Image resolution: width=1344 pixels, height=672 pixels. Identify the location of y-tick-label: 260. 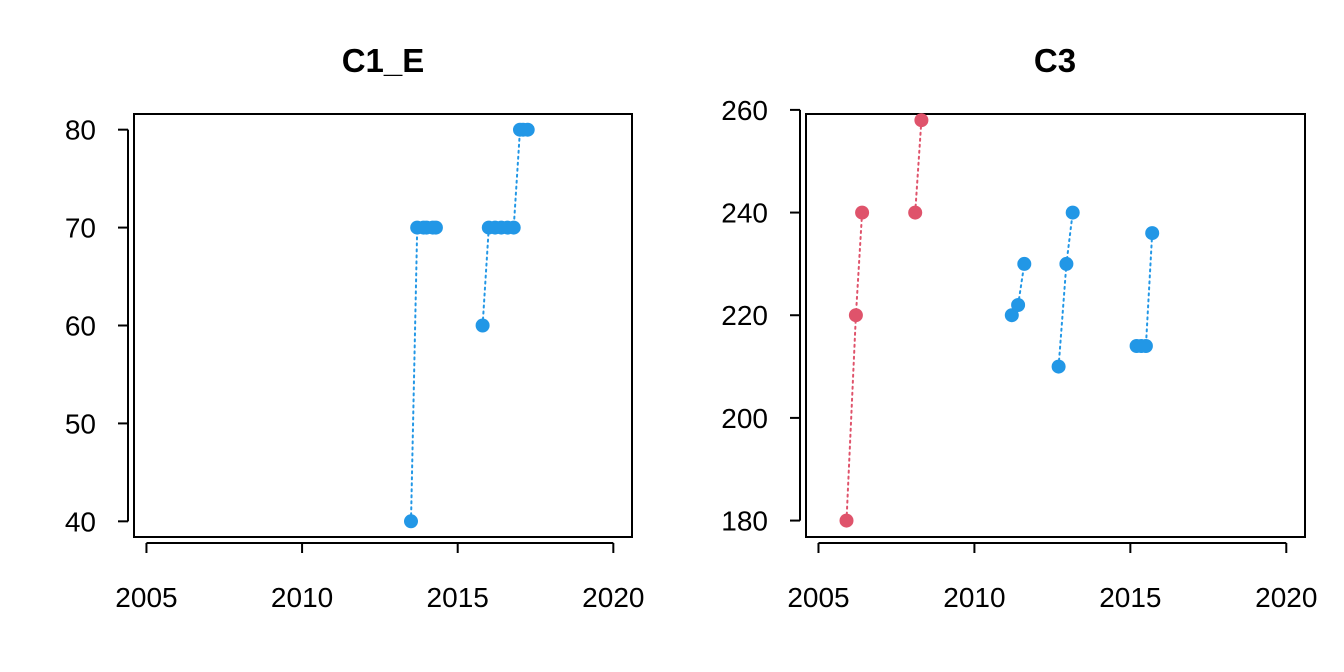
(744, 110).